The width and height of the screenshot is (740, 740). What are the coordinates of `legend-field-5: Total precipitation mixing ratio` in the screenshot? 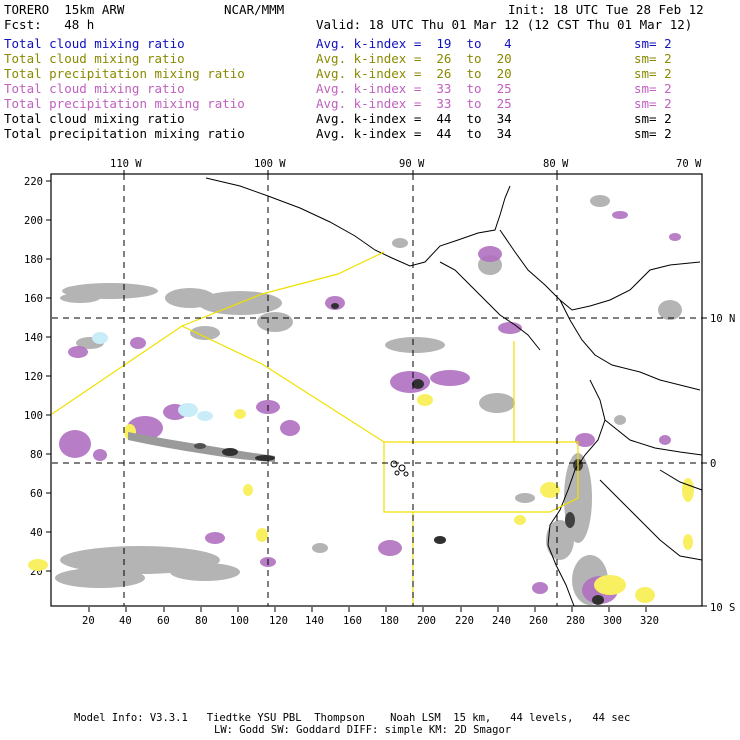 It's located at (124, 103).